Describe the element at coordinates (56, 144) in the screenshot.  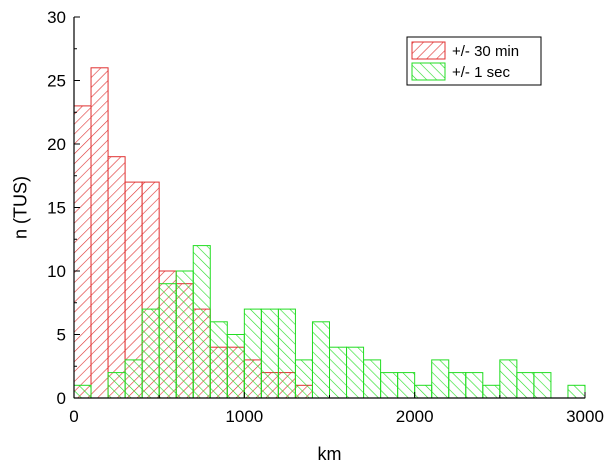
I see `y-tick-label: 20` at that location.